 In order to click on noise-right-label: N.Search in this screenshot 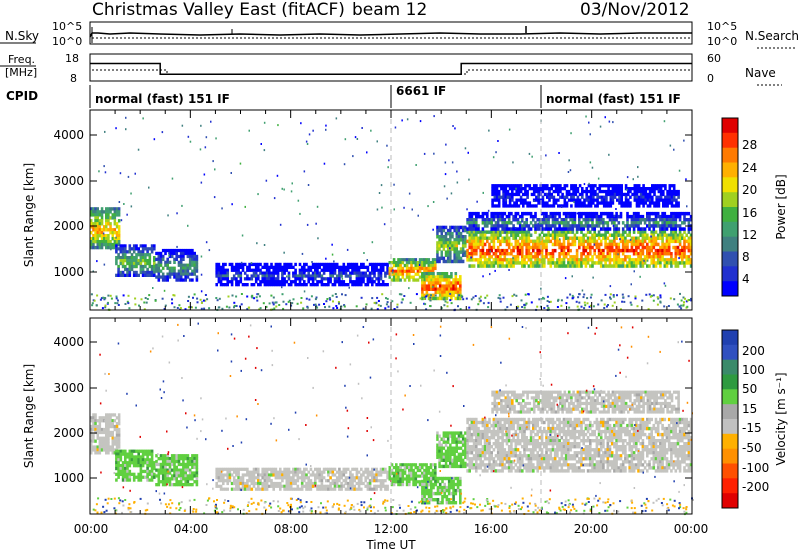, I will do `click(772, 36)`.